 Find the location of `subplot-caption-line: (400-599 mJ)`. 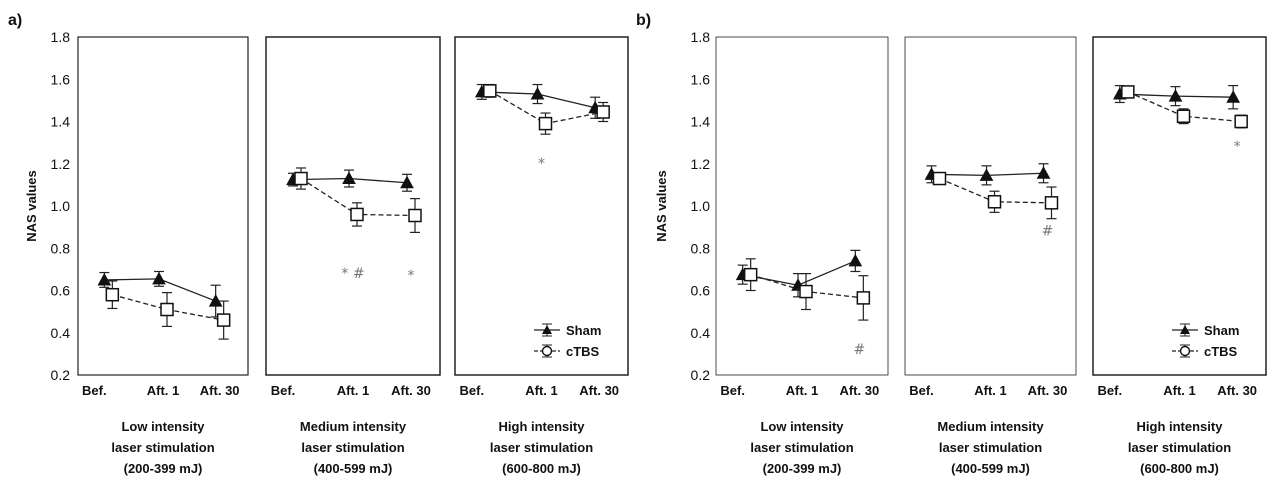

subplot-caption-line: (400-599 mJ) is located at coordinates (353, 468).